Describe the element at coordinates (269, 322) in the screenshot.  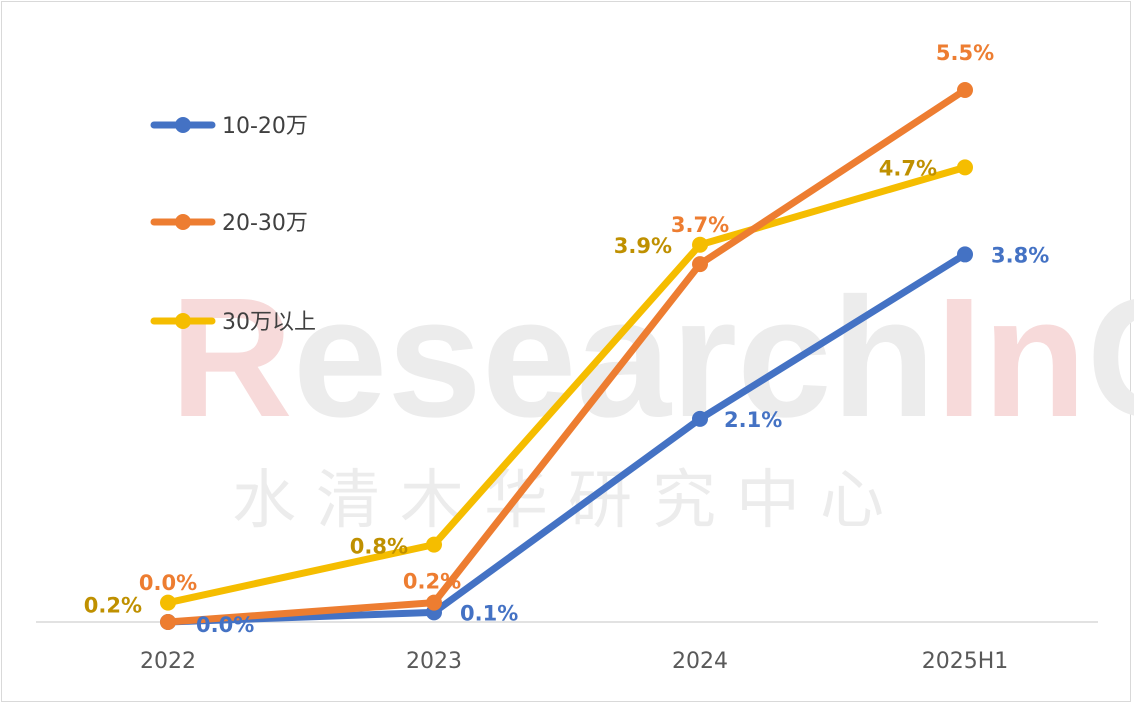
I see `legend-label: 30万以上` at that location.